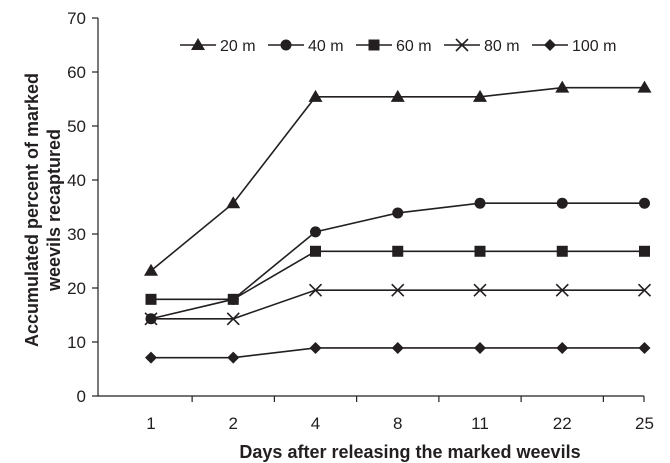 The width and height of the screenshot is (670, 463). I want to click on y-tick-label: 20, so click(76, 288).